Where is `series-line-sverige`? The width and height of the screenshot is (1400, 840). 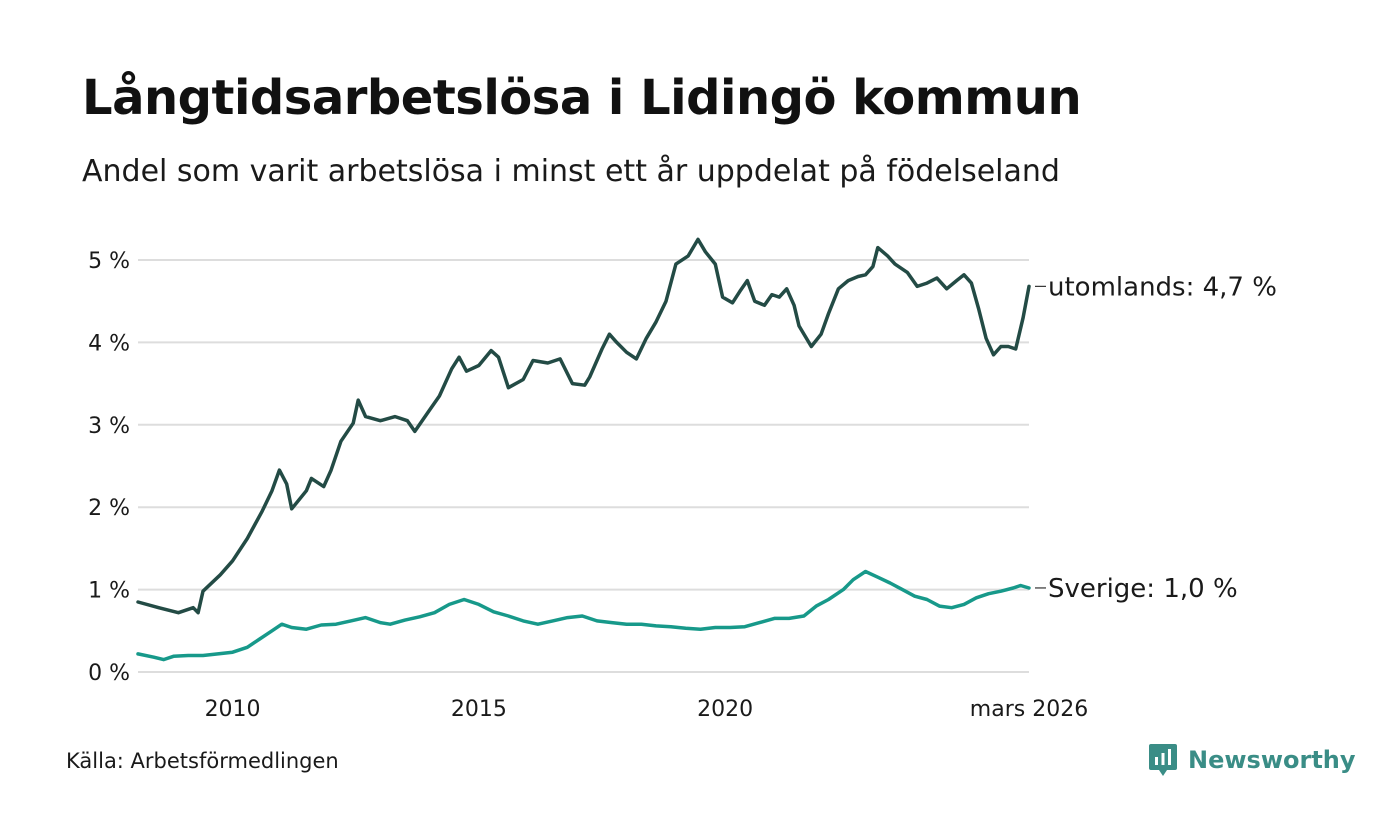 series-line-sverige is located at coordinates (583, 615).